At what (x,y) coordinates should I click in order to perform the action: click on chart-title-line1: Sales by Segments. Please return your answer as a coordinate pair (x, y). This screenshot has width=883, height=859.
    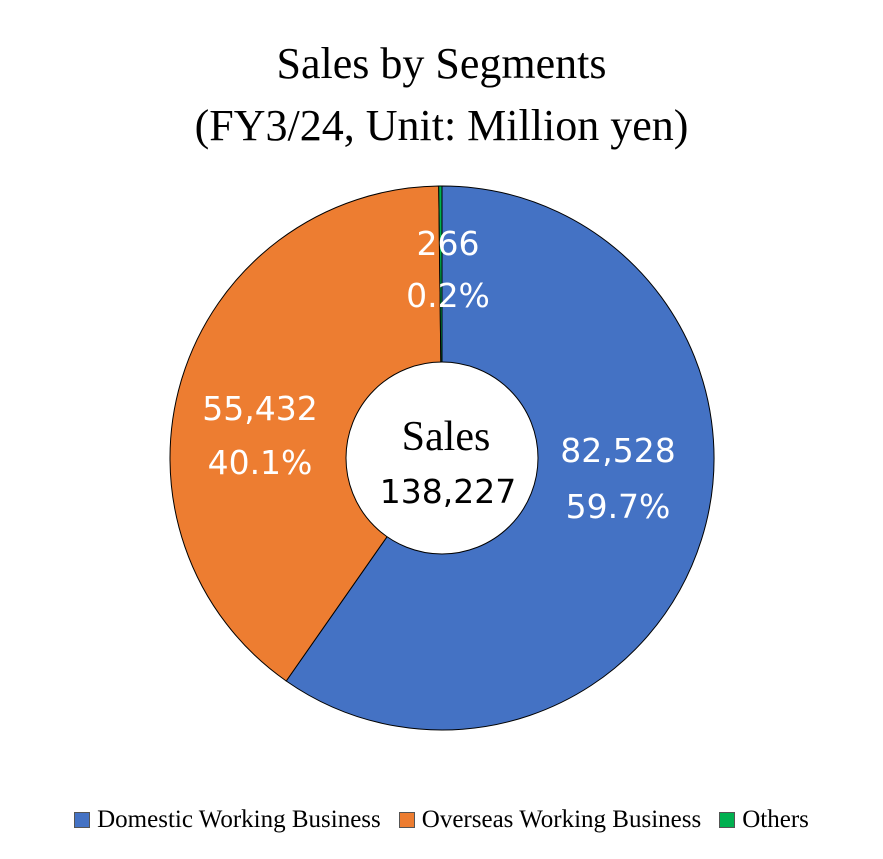
    Looking at the image, I should click on (441, 63).